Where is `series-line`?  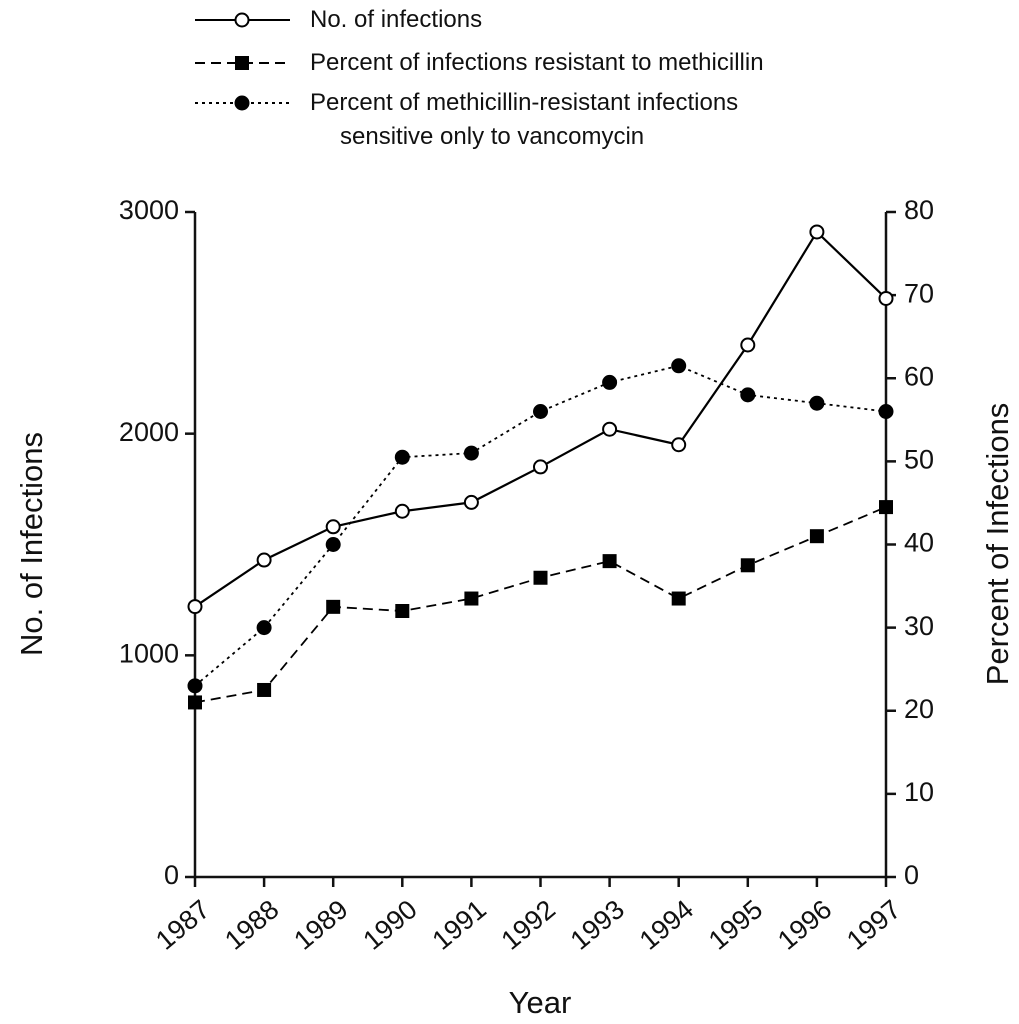
series-line is located at coordinates (540, 605).